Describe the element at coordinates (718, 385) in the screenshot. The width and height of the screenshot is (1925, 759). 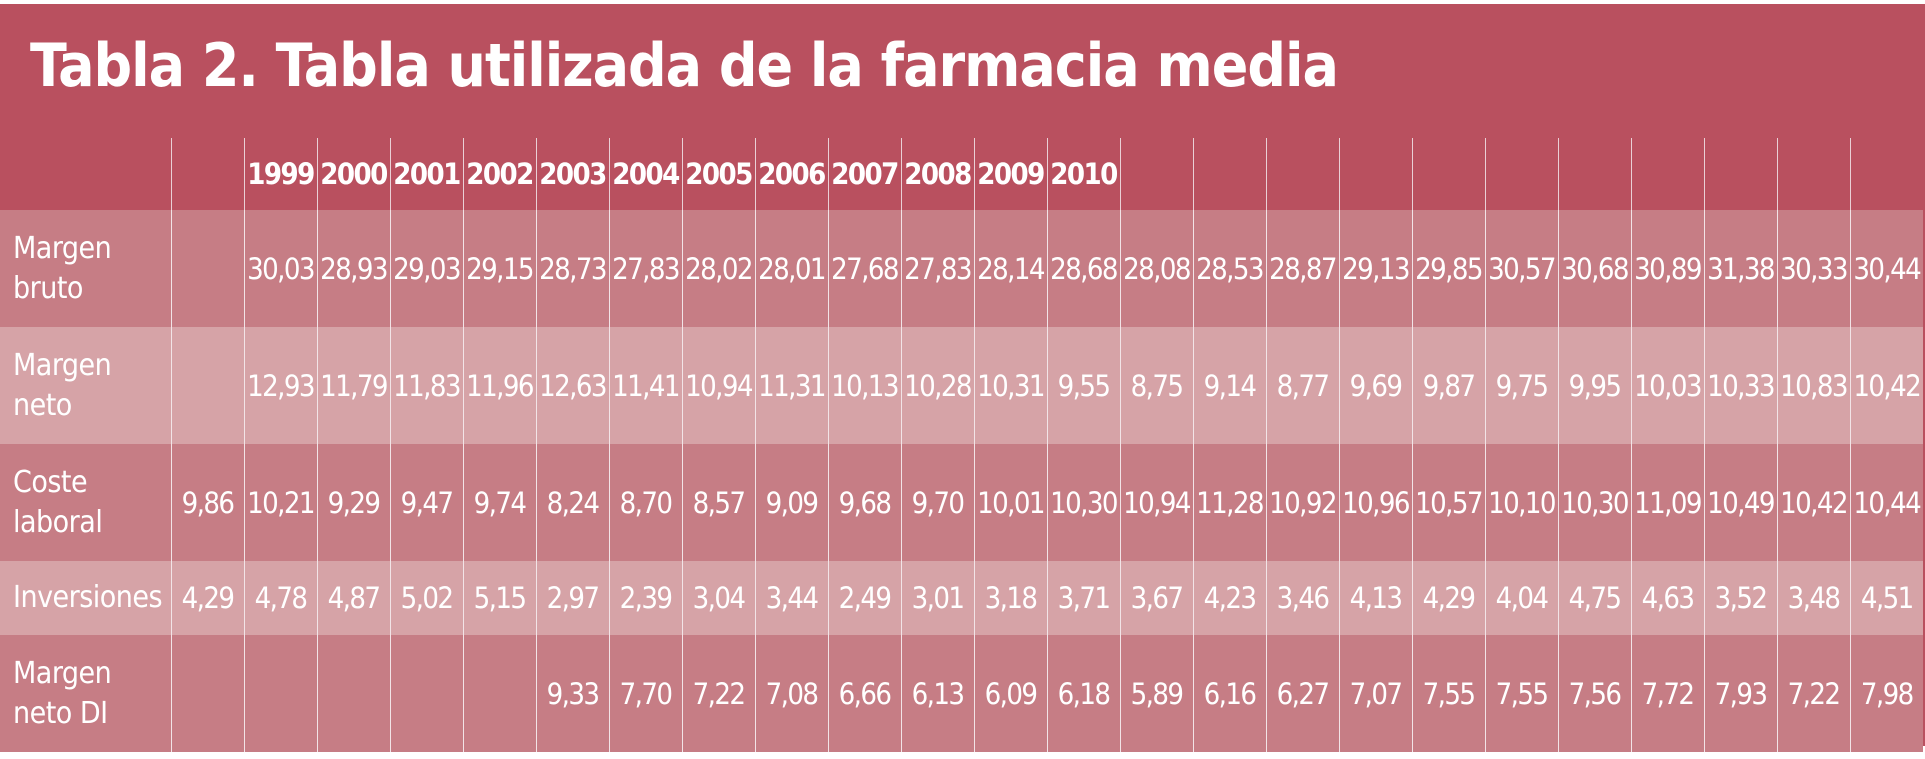
I see `table-cell: 10,94` at that location.